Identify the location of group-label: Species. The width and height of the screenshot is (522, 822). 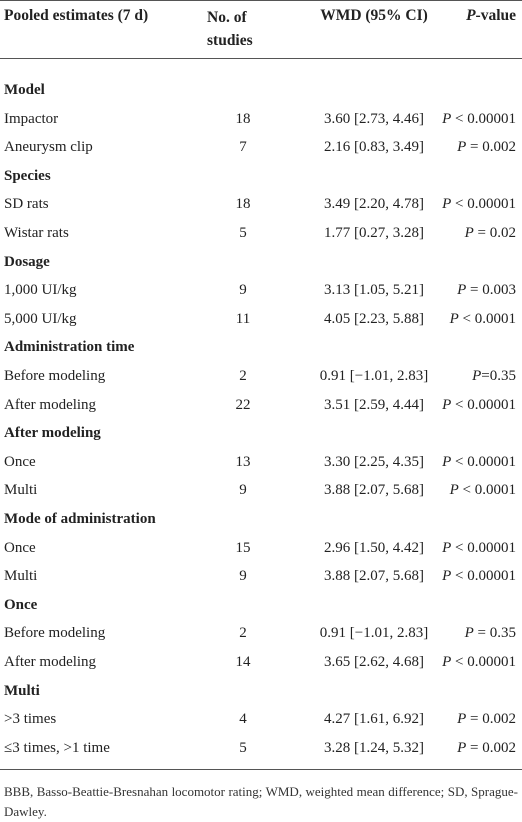
(27, 175).